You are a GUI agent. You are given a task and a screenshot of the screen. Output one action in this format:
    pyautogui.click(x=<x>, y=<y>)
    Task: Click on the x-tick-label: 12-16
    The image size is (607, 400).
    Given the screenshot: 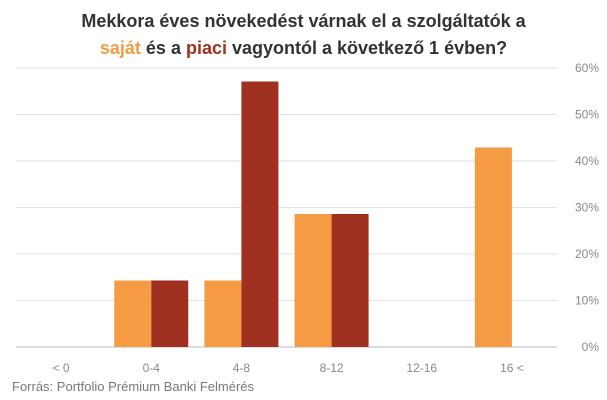 What is the action you would take?
    pyautogui.click(x=421, y=368)
    